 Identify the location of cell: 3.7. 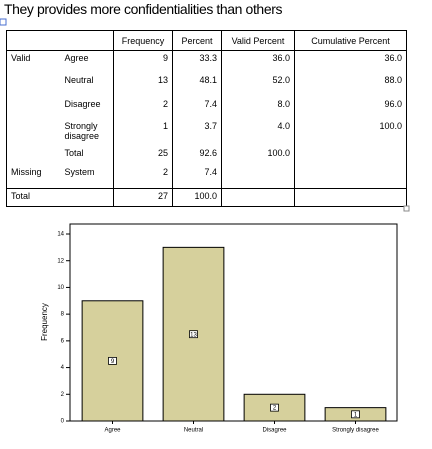
(197, 132).